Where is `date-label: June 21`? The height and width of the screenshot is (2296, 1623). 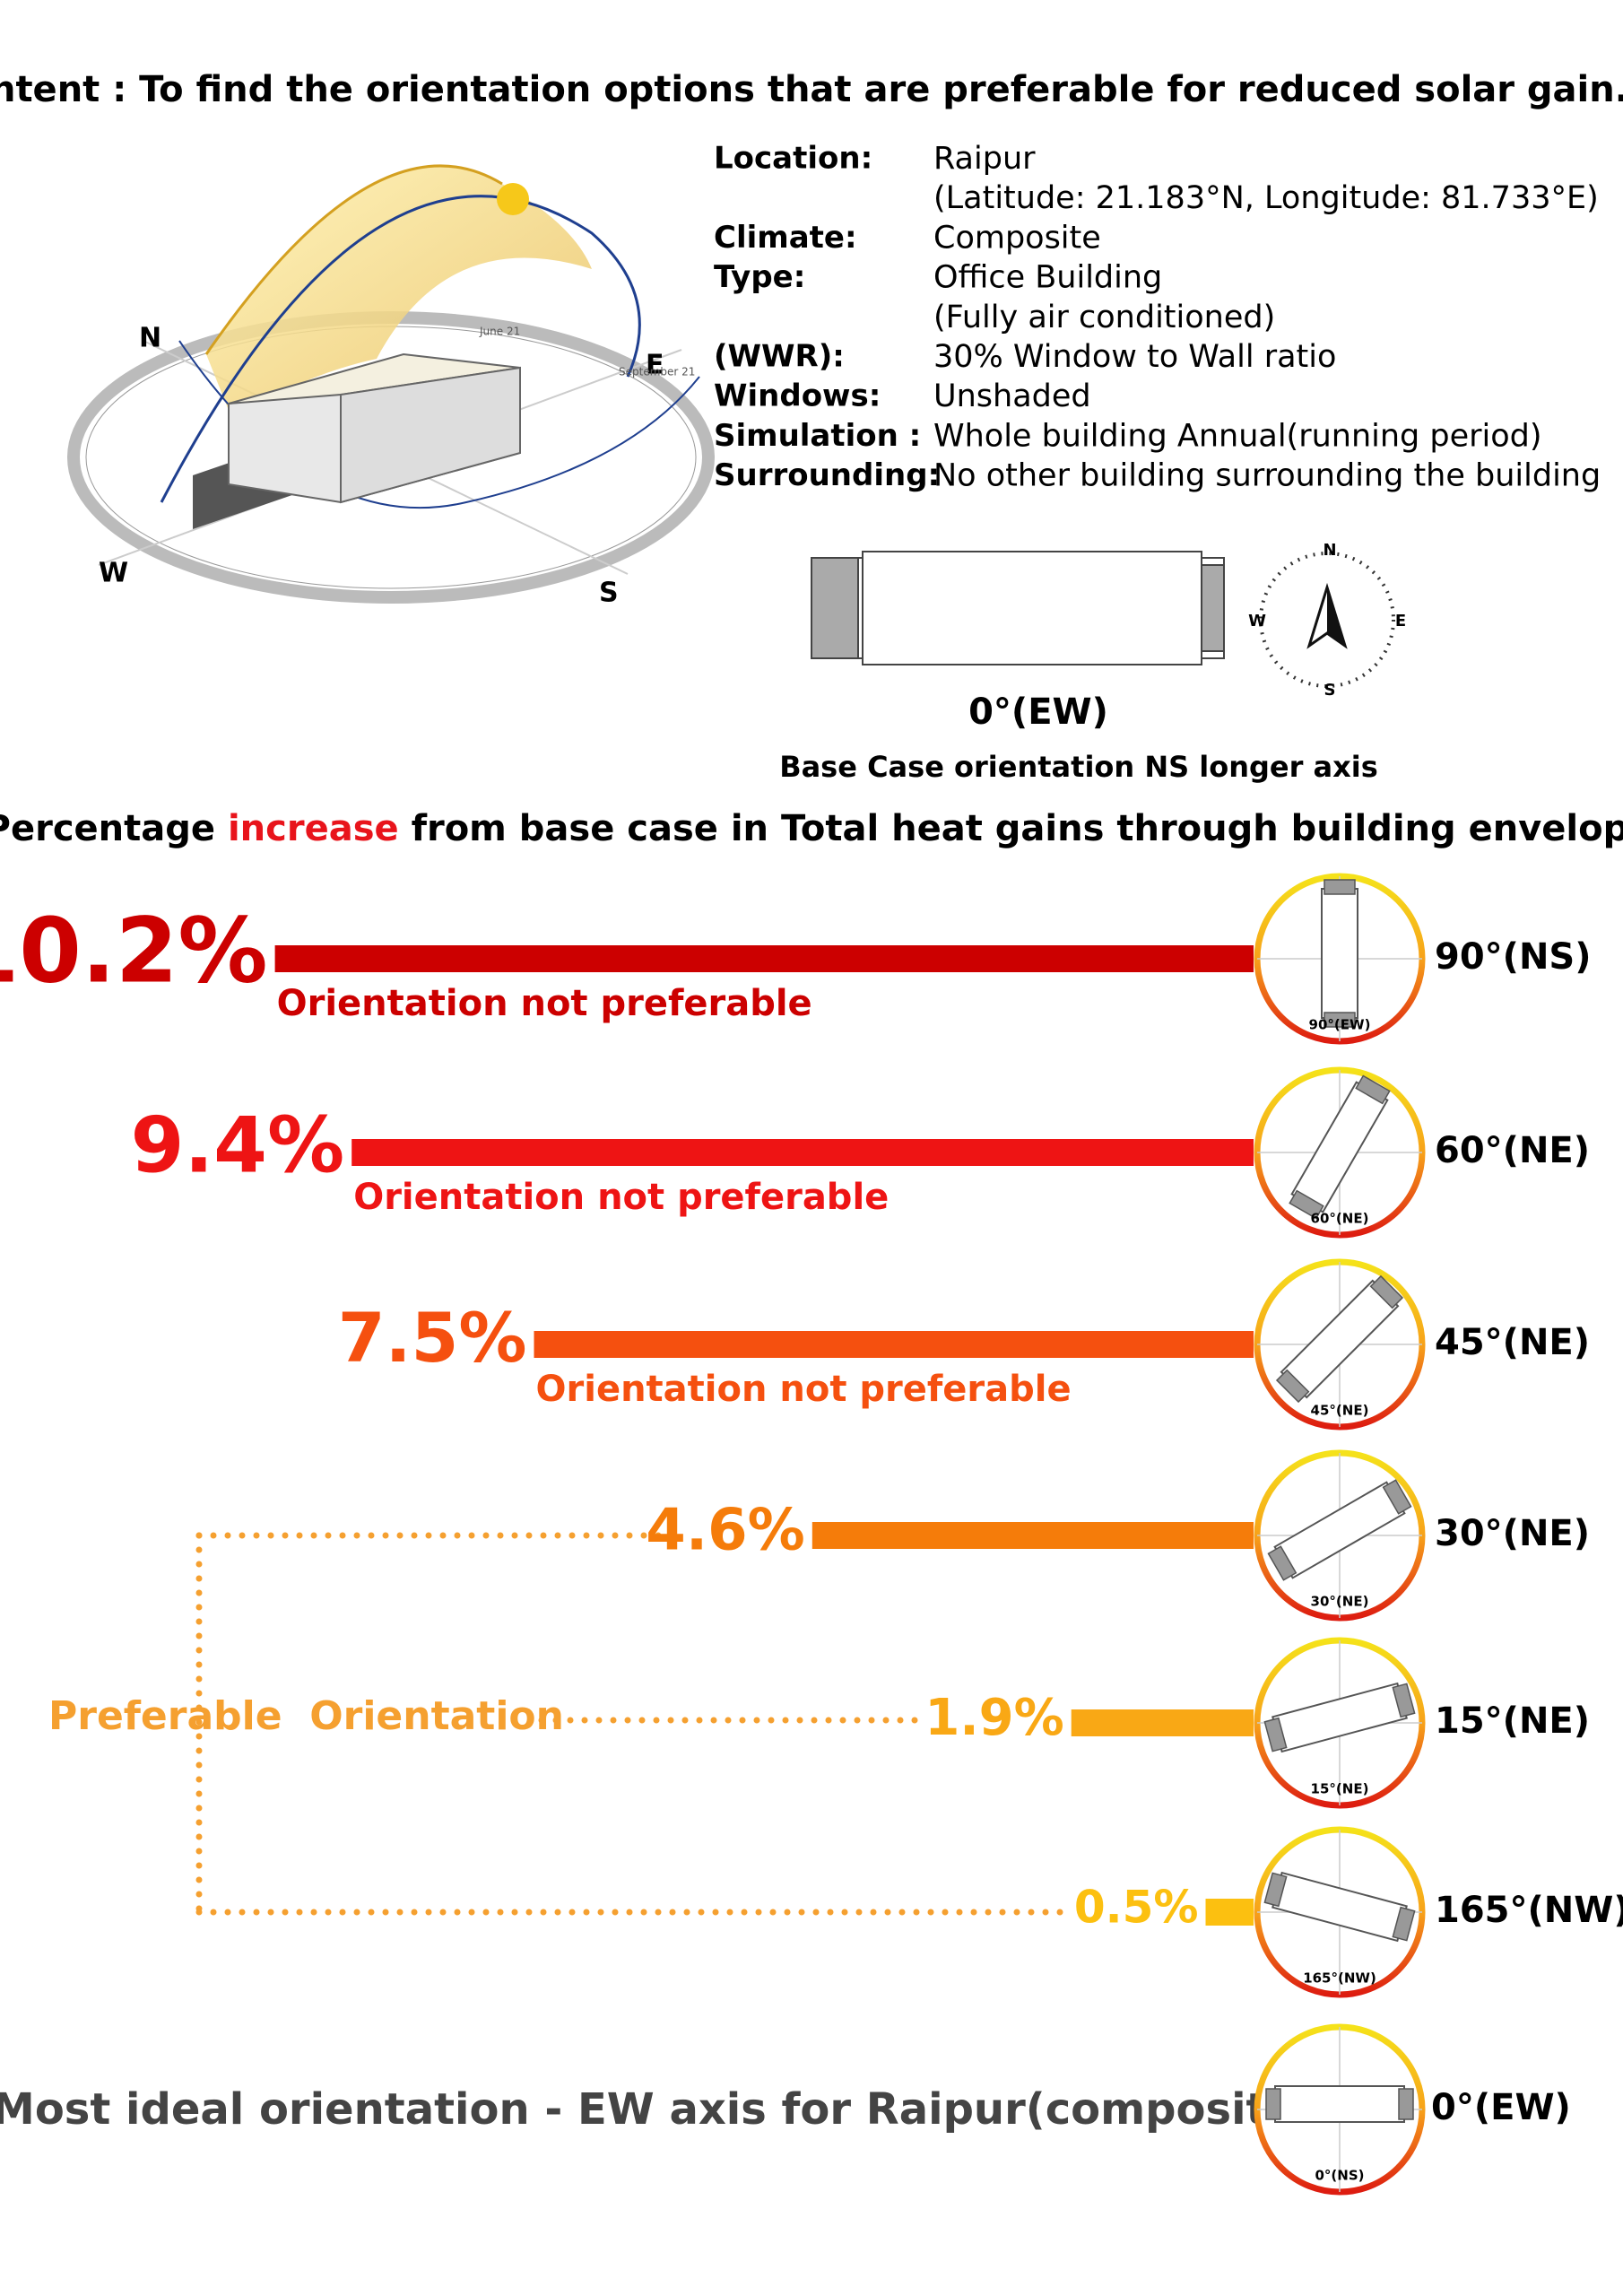 date-label: June 21 is located at coordinates (499, 332).